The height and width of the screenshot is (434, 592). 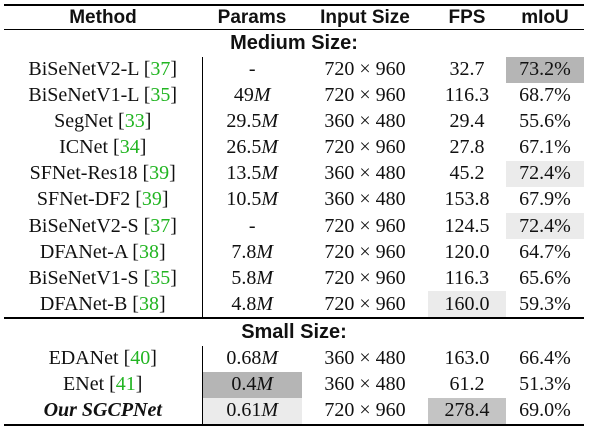 What do you see at coordinates (467, 251) in the screenshot?
I see `fps-cell: 120.0` at bounding box center [467, 251].